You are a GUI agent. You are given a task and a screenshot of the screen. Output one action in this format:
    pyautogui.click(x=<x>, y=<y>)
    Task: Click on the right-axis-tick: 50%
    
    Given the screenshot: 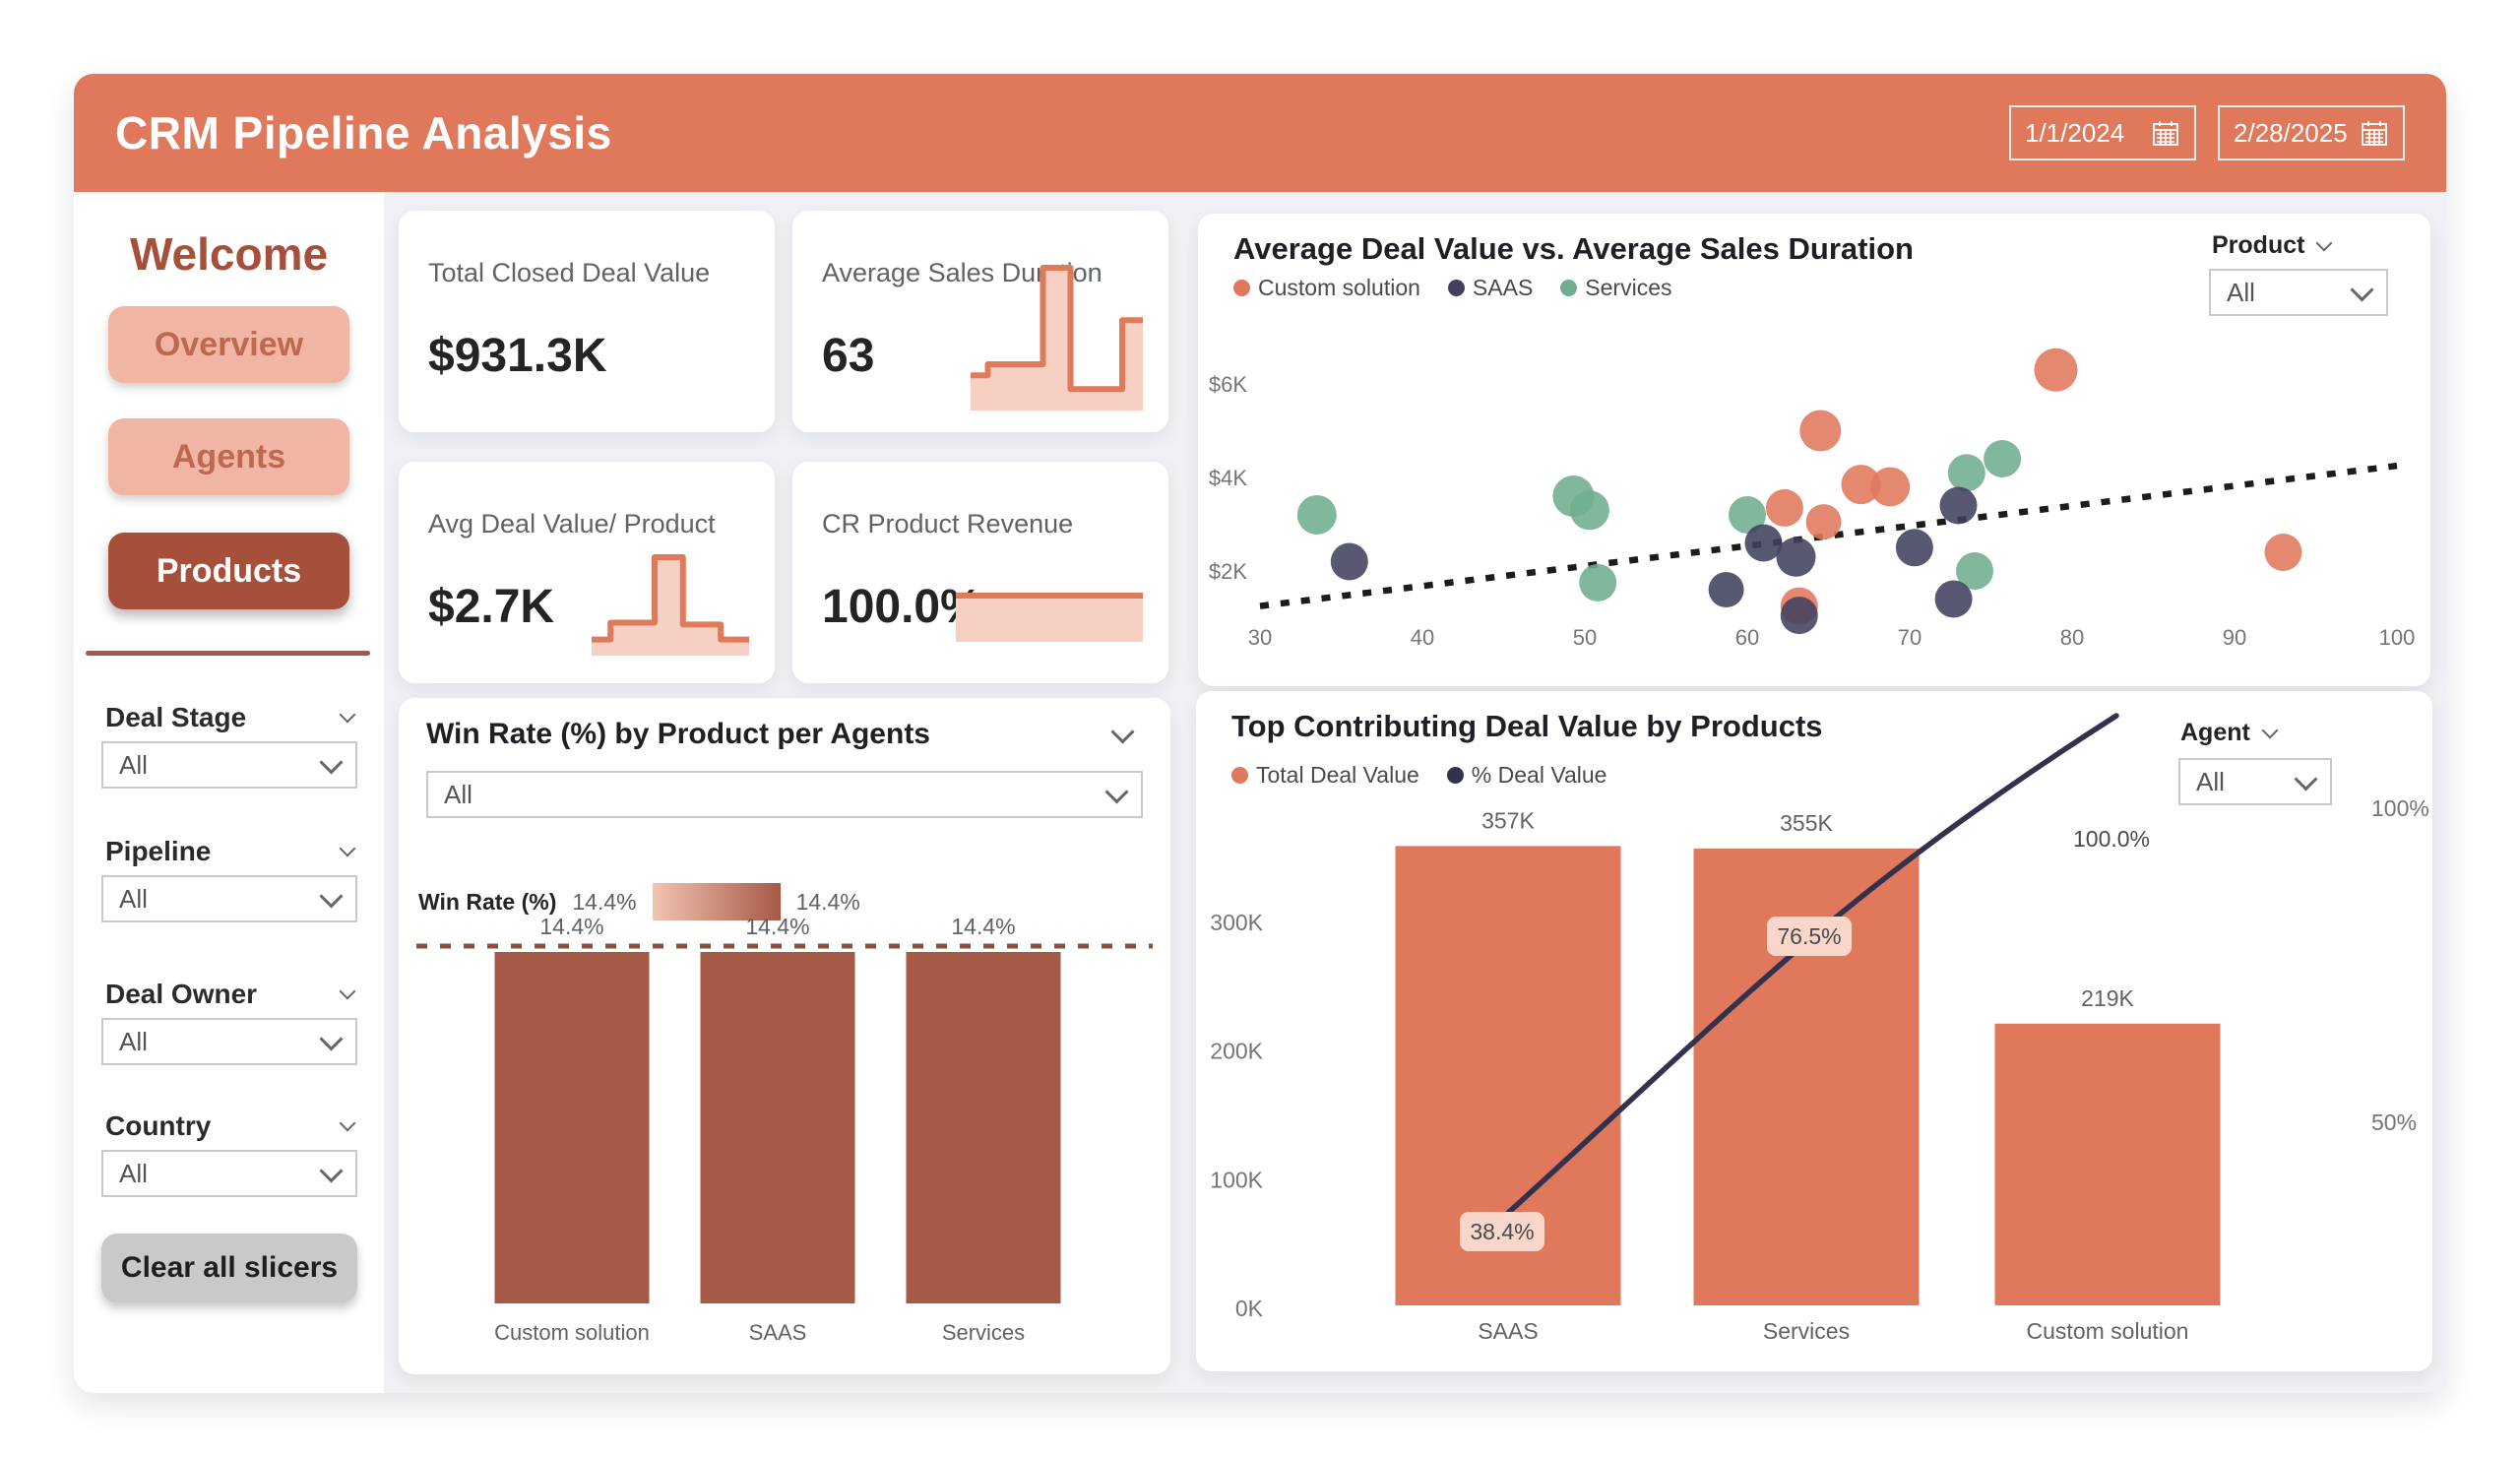 What is the action you would take?
    pyautogui.click(x=2394, y=1122)
    